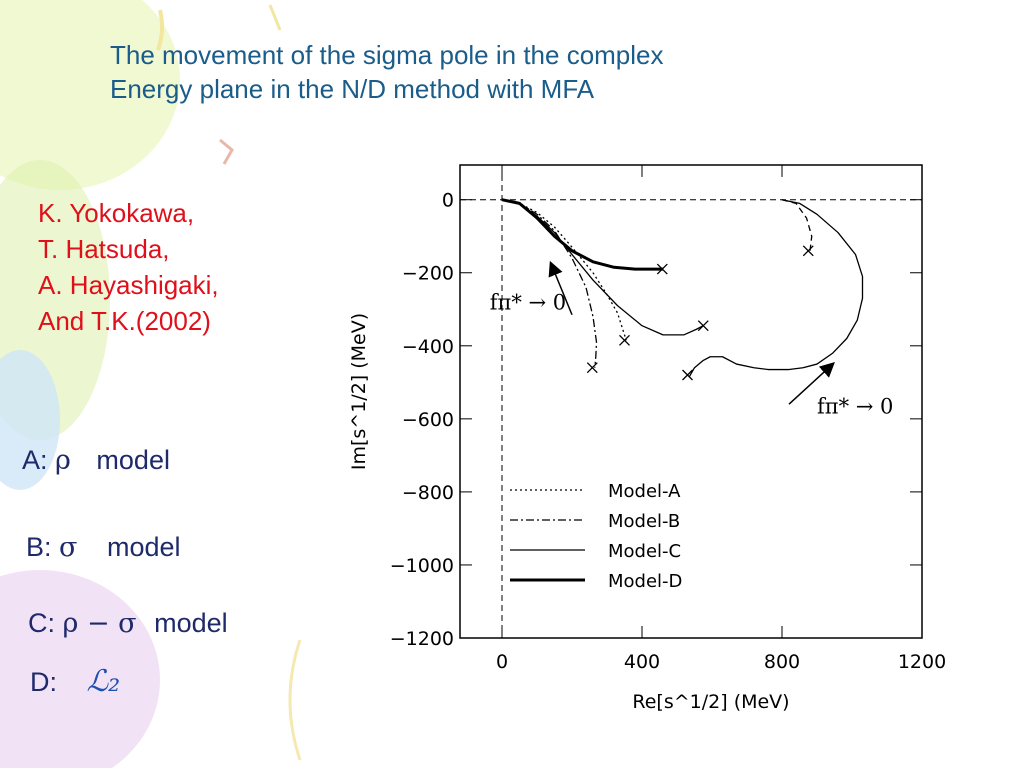 The height and width of the screenshot is (768, 1024). Describe the element at coordinates (128, 285) in the screenshot. I see `author-3: A. Hayashigaki,` at that location.